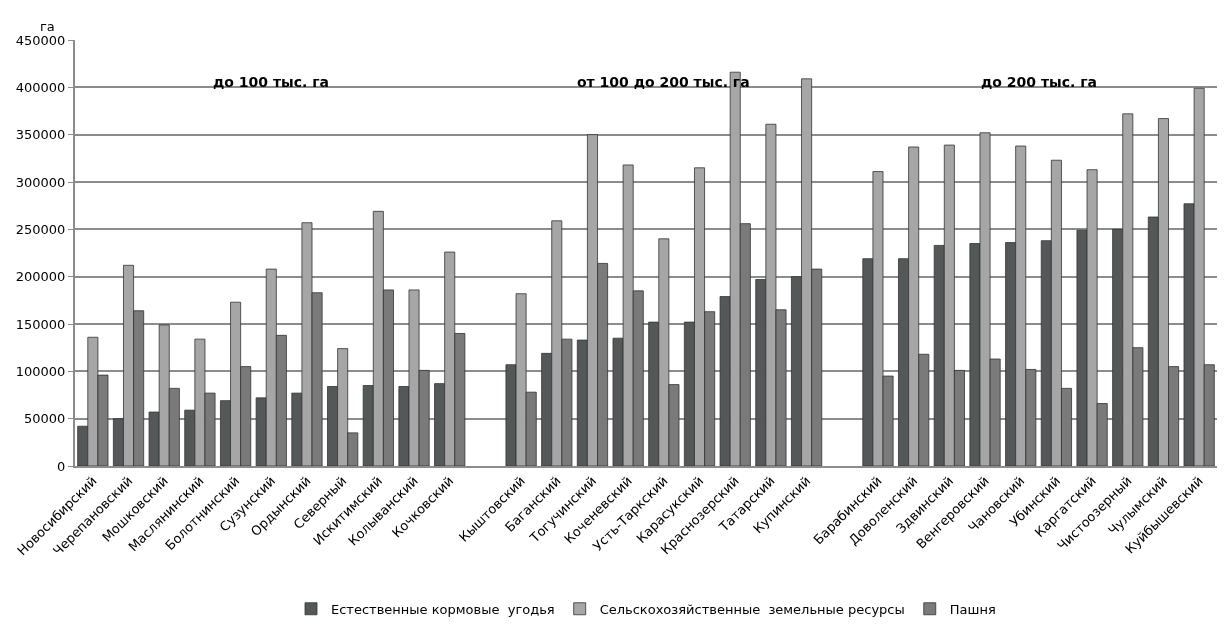  I want to click on legend-label: Сельскохозяйственные земельные ресурсы, so click(752, 609).